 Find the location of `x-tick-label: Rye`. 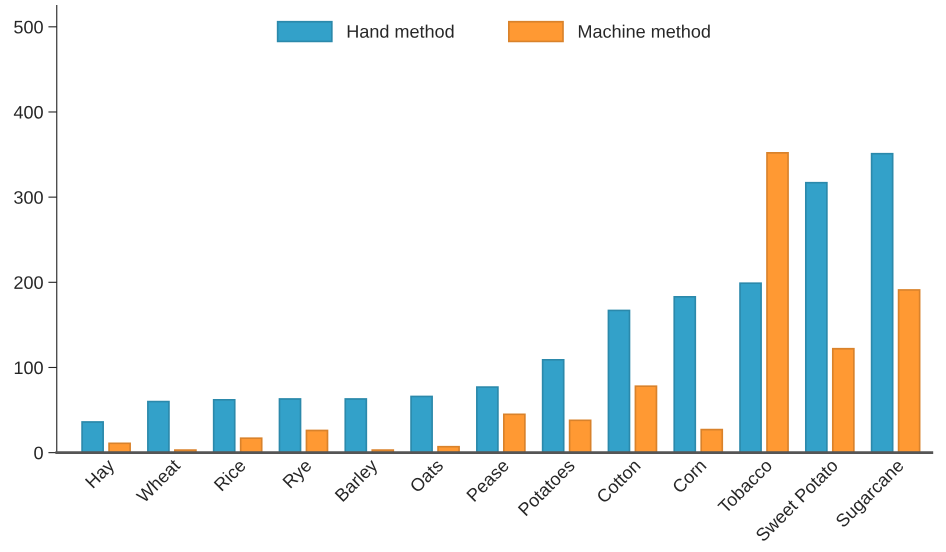

x-tick-label: Rye is located at coordinates (298, 475).